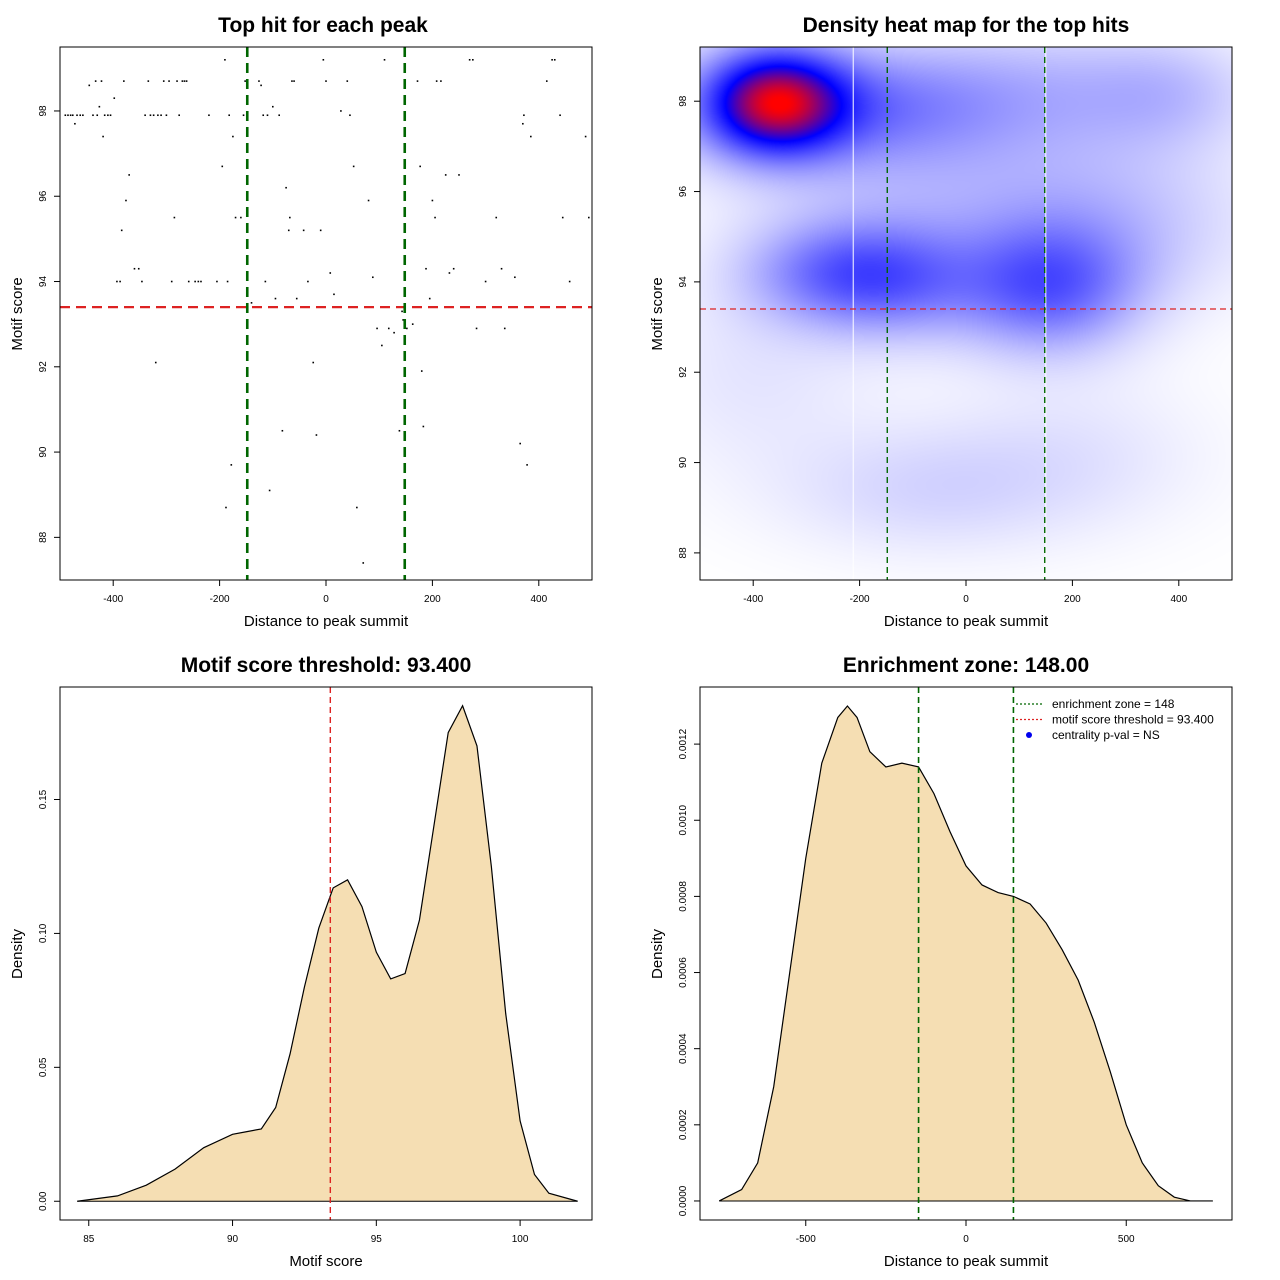 This screenshot has width=1280, height=1280. I want to click on chart-title: Enrichment zone: 148.00, so click(966, 665).